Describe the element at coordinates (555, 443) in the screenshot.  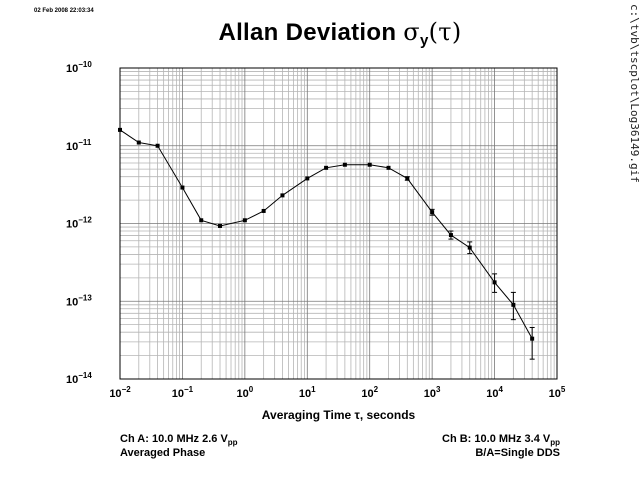
I see `channel-b-unit-sub: pp` at that location.